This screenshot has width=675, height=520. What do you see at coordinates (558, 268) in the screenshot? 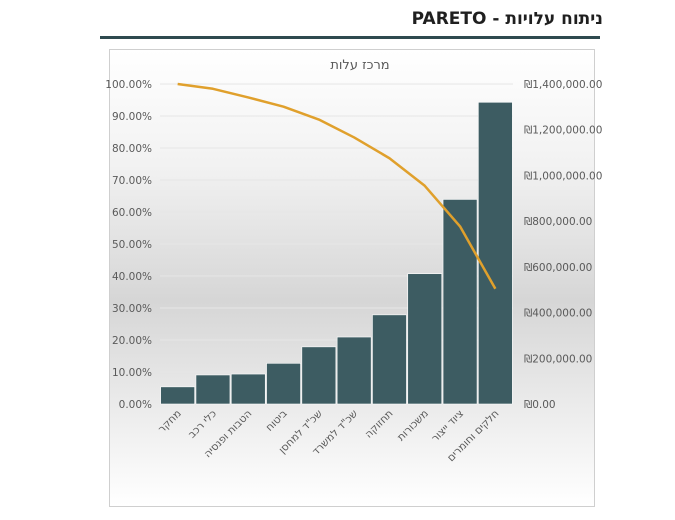
I see `y-right-tick-label: ₪600,000.00` at bounding box center [558, 268].